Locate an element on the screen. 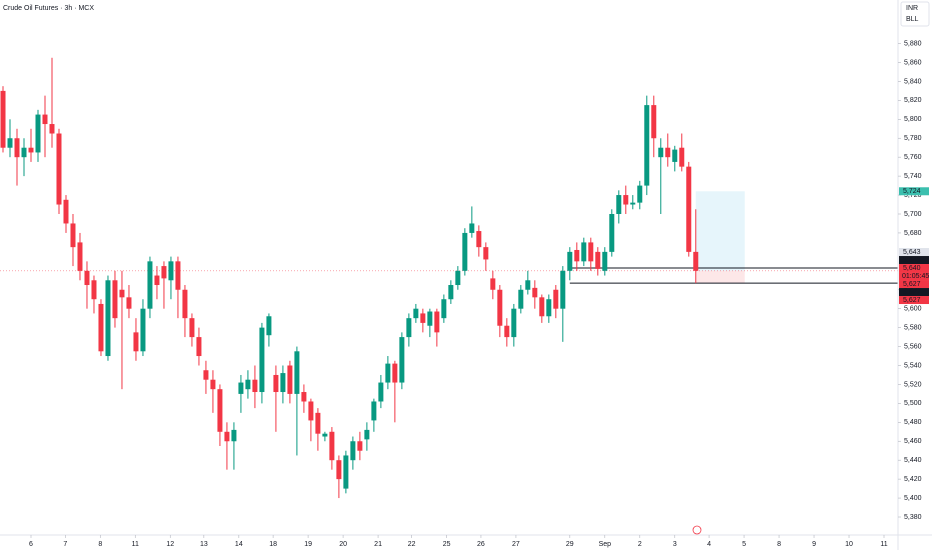 This screenshot has width=932, height=550. y-tick-label: 5,440 is located at coordinates (913, 460).